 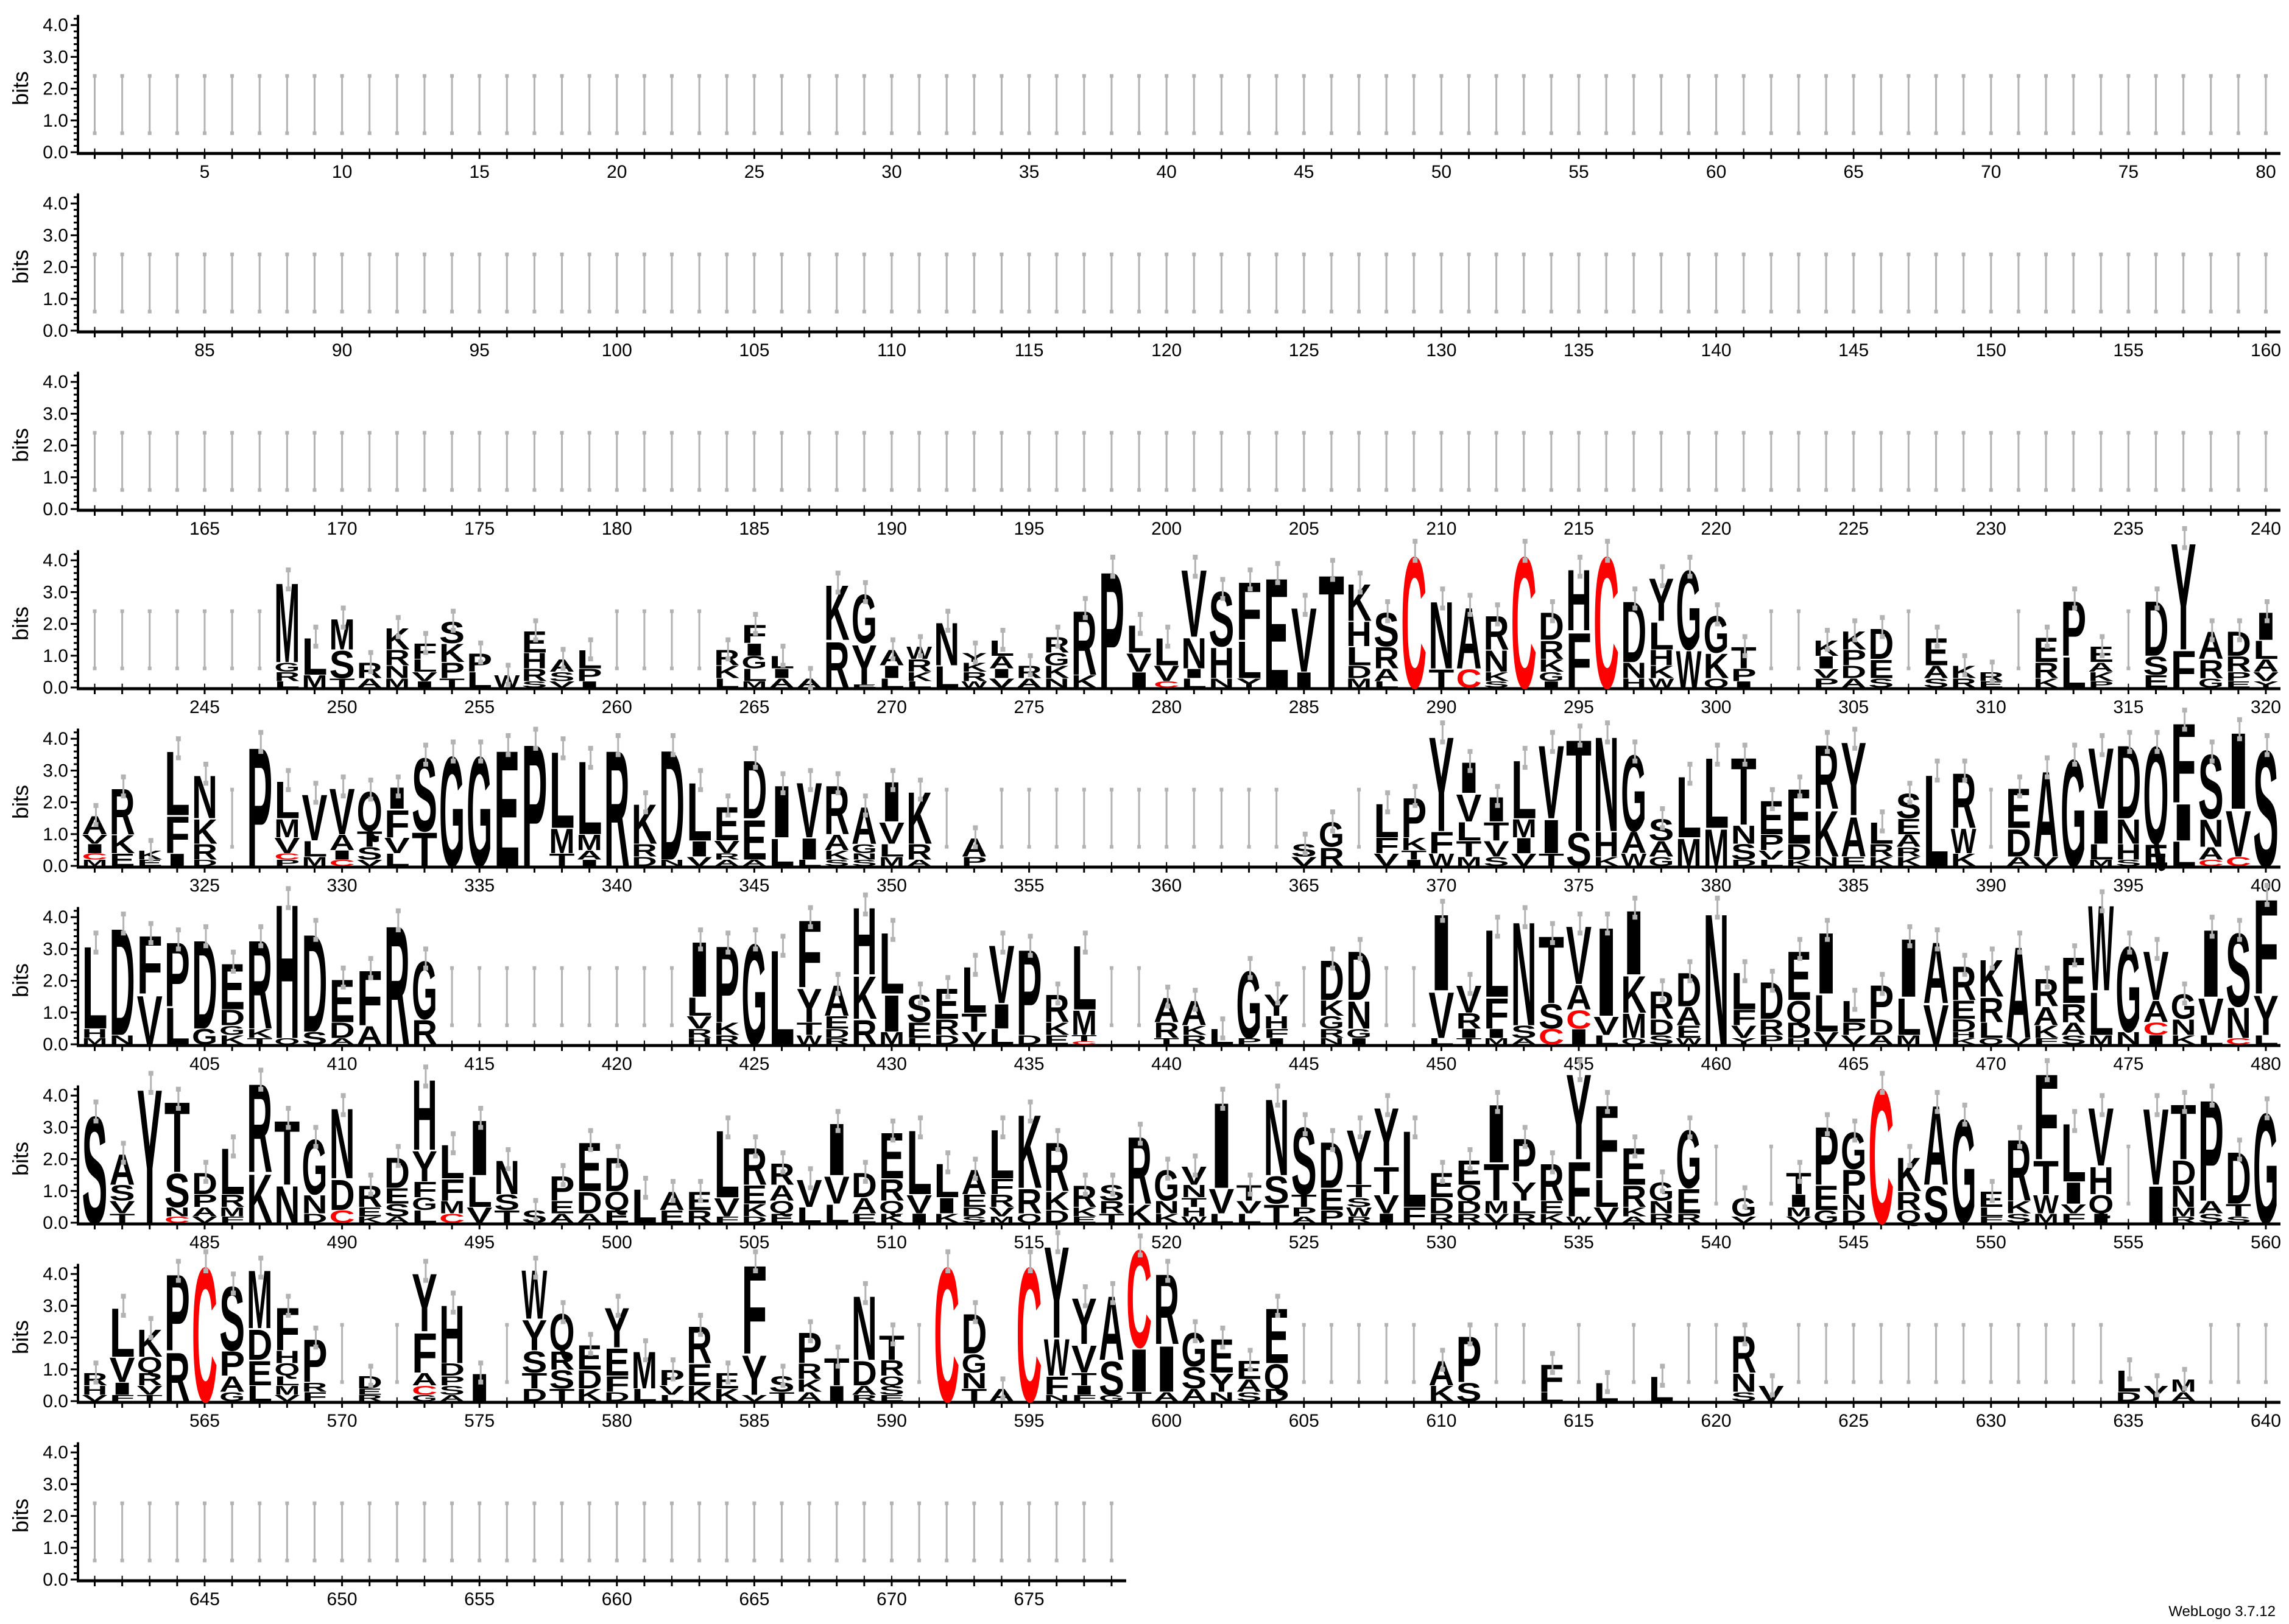 I want to click on stack-letter-A, so click(x=2211, y=646).